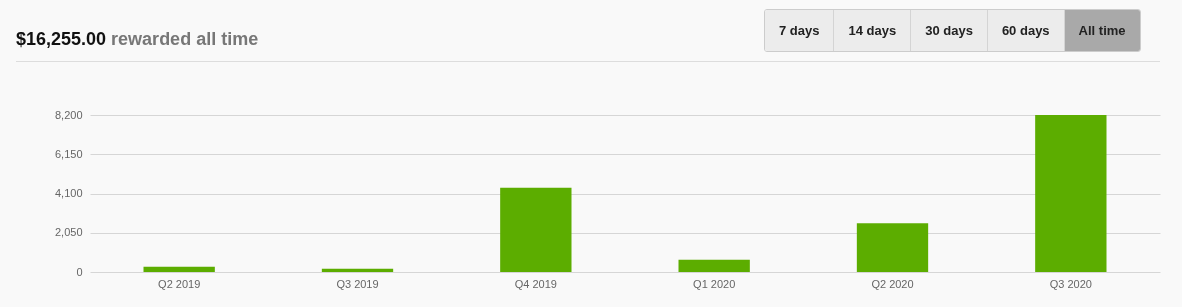 This screenshot has width=1182, height=307. Describe the element at coordinates (179, 283) in the screenshot. I see `x-tick-label: Q2 2019` at that location.